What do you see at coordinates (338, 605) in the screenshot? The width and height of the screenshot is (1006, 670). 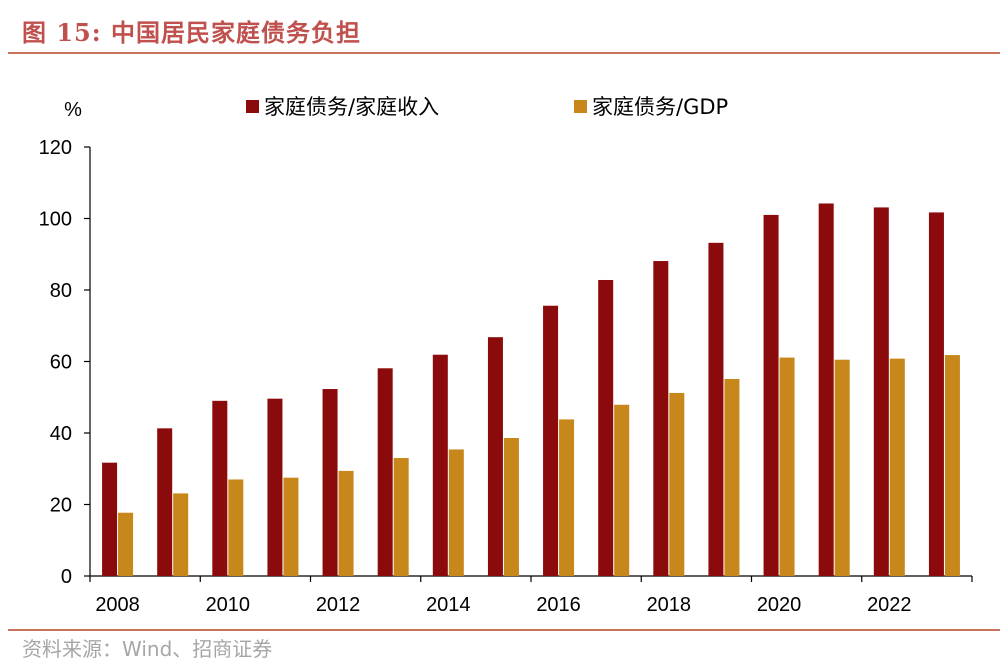 I see `x-tick-label: 2012` at bounding box center [338, 605].